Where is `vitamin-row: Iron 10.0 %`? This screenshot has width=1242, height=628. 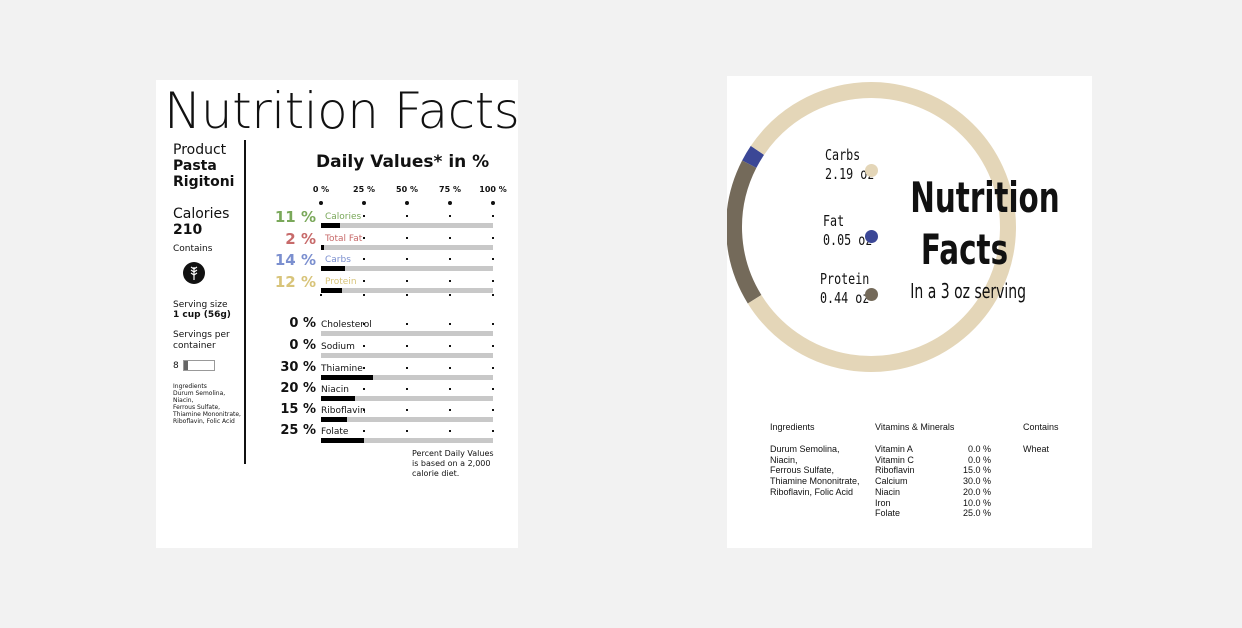
vitamin-row: Iron 10.0 % is located at coordinates (933, 503).